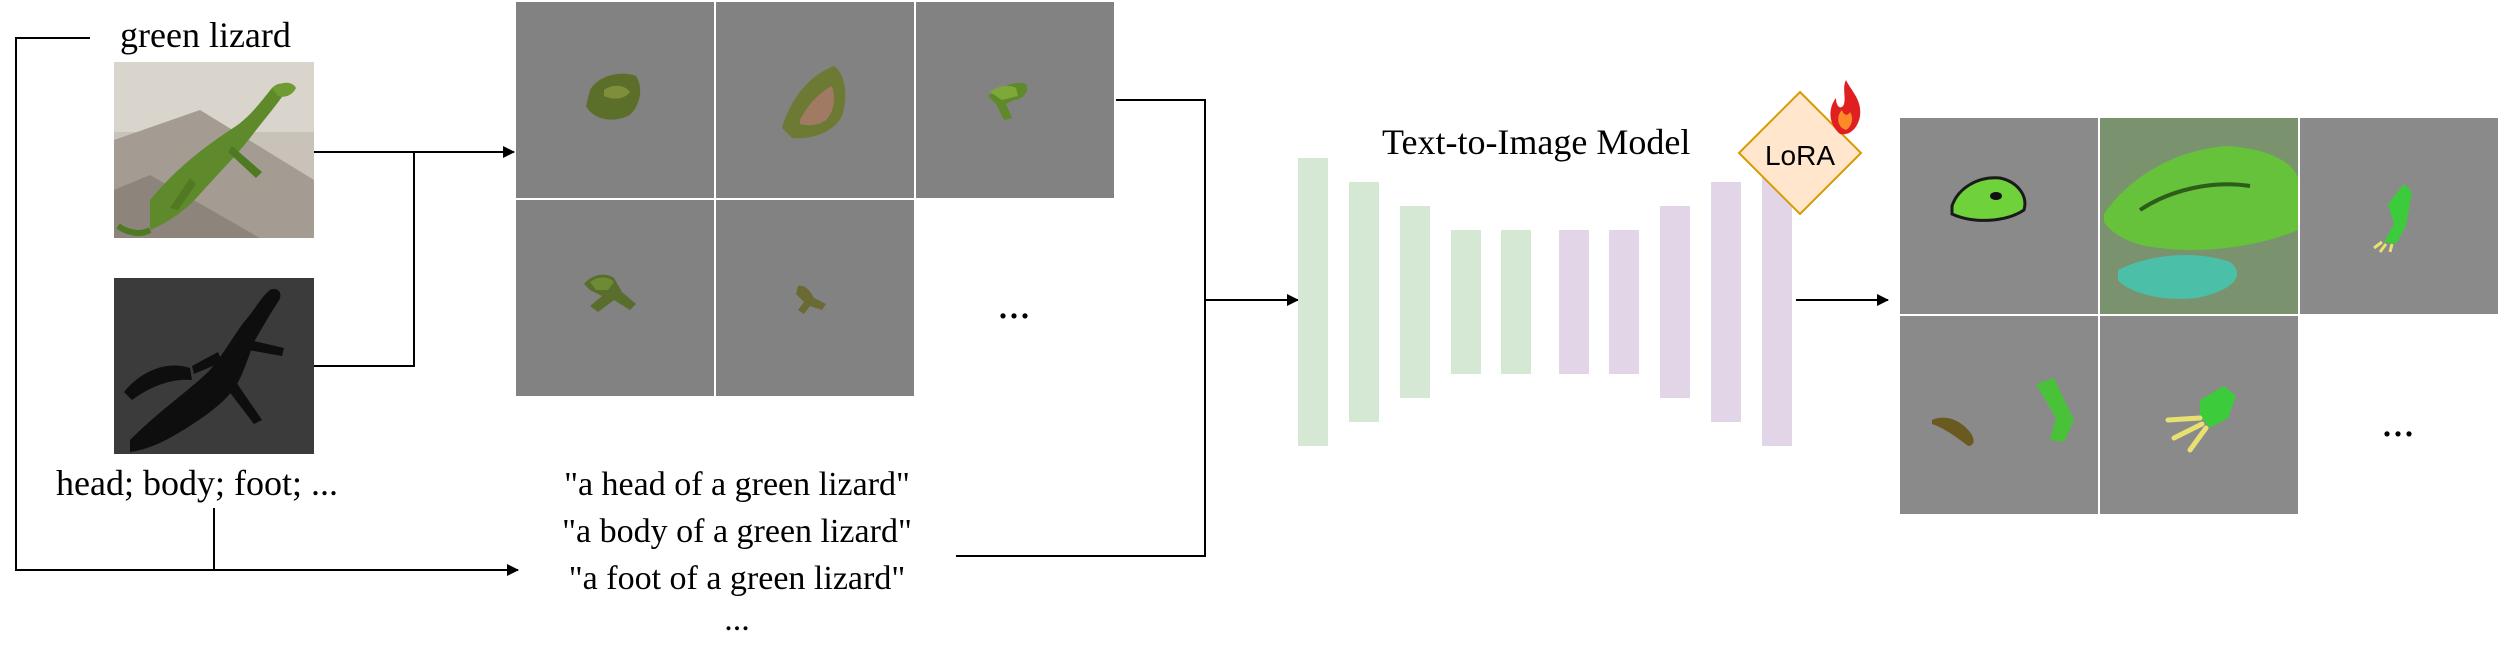 This screenshot has width=2500, height=650. Describe the element at coordinates (737, 531) in the screenshot. I see `prompt-body: "a body of a green lizard"` at that location.